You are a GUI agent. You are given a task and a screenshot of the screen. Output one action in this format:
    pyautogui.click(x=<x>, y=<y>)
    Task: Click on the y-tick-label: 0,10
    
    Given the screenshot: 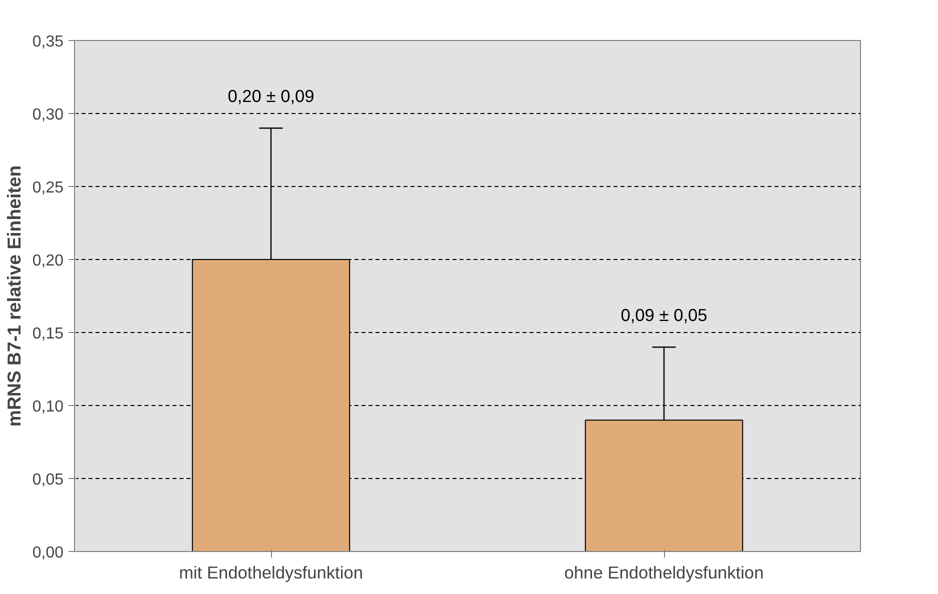 What is the action you would take?
    pyautogui.click(x=48, y=407)
    